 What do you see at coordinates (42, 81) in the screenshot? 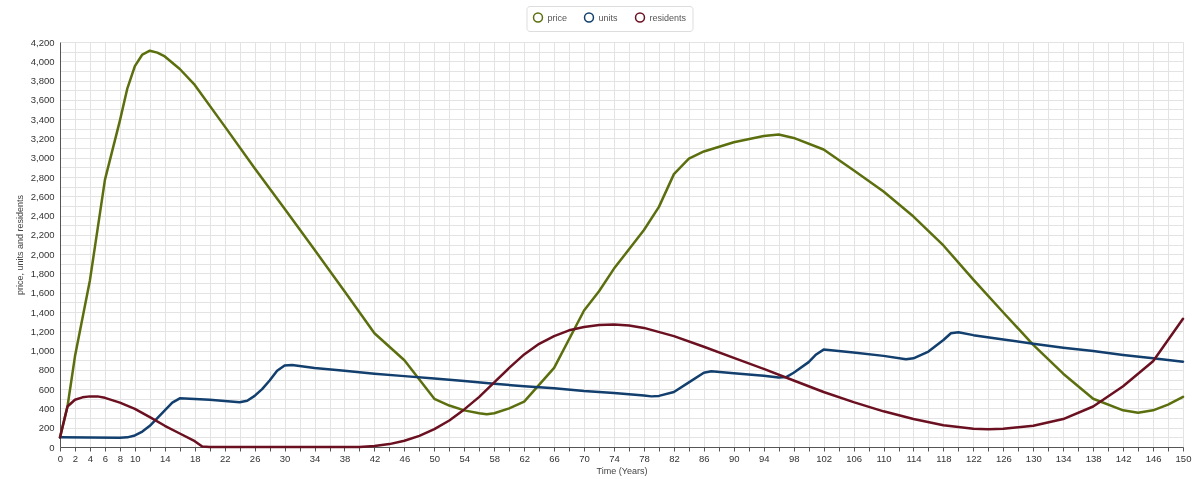
I see `y-tick-label: 3,800` at bounding box center [42, 81].